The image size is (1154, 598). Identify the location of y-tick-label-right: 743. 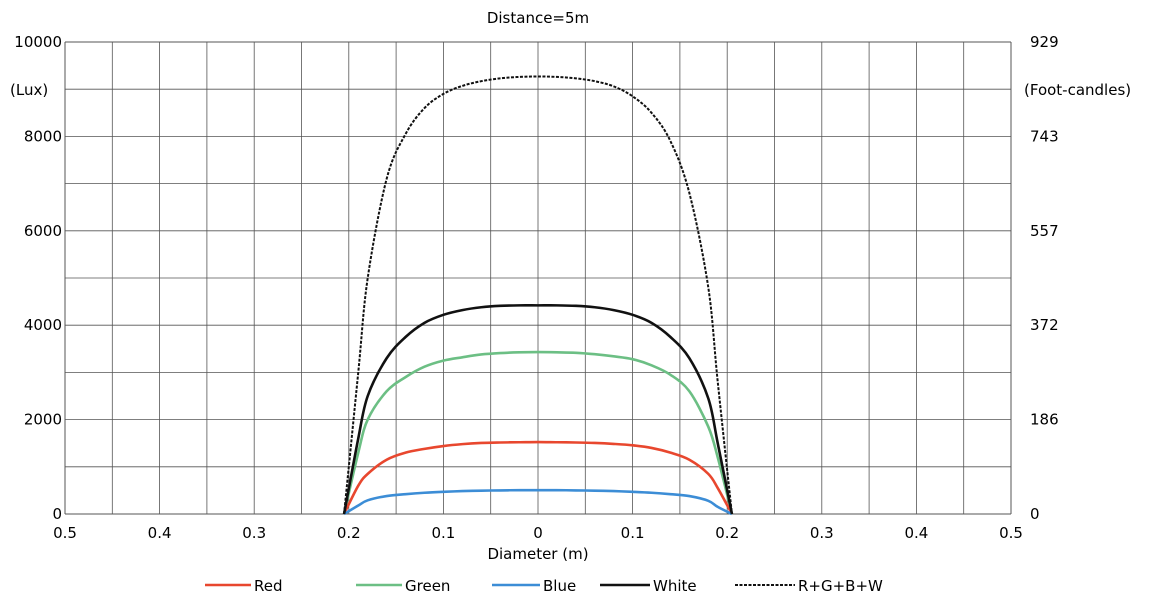
(1044, 136).